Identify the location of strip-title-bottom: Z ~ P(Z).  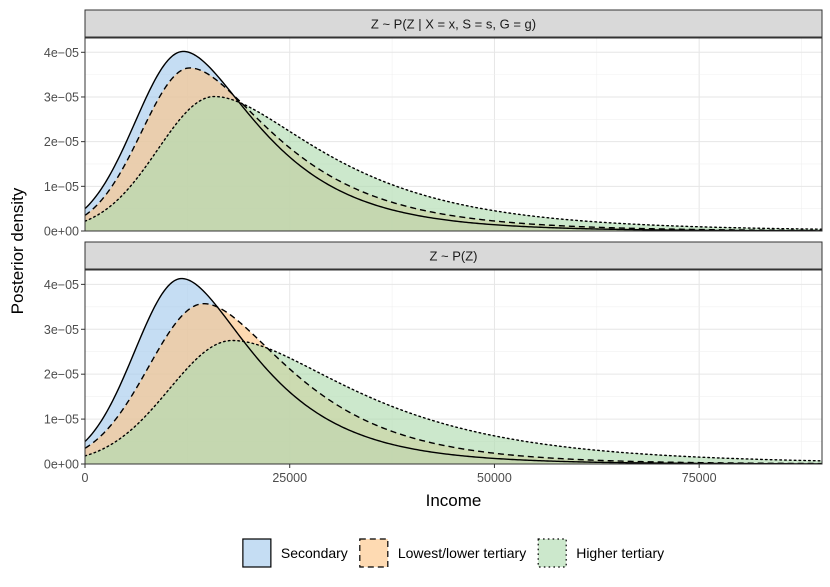
(453, 256).